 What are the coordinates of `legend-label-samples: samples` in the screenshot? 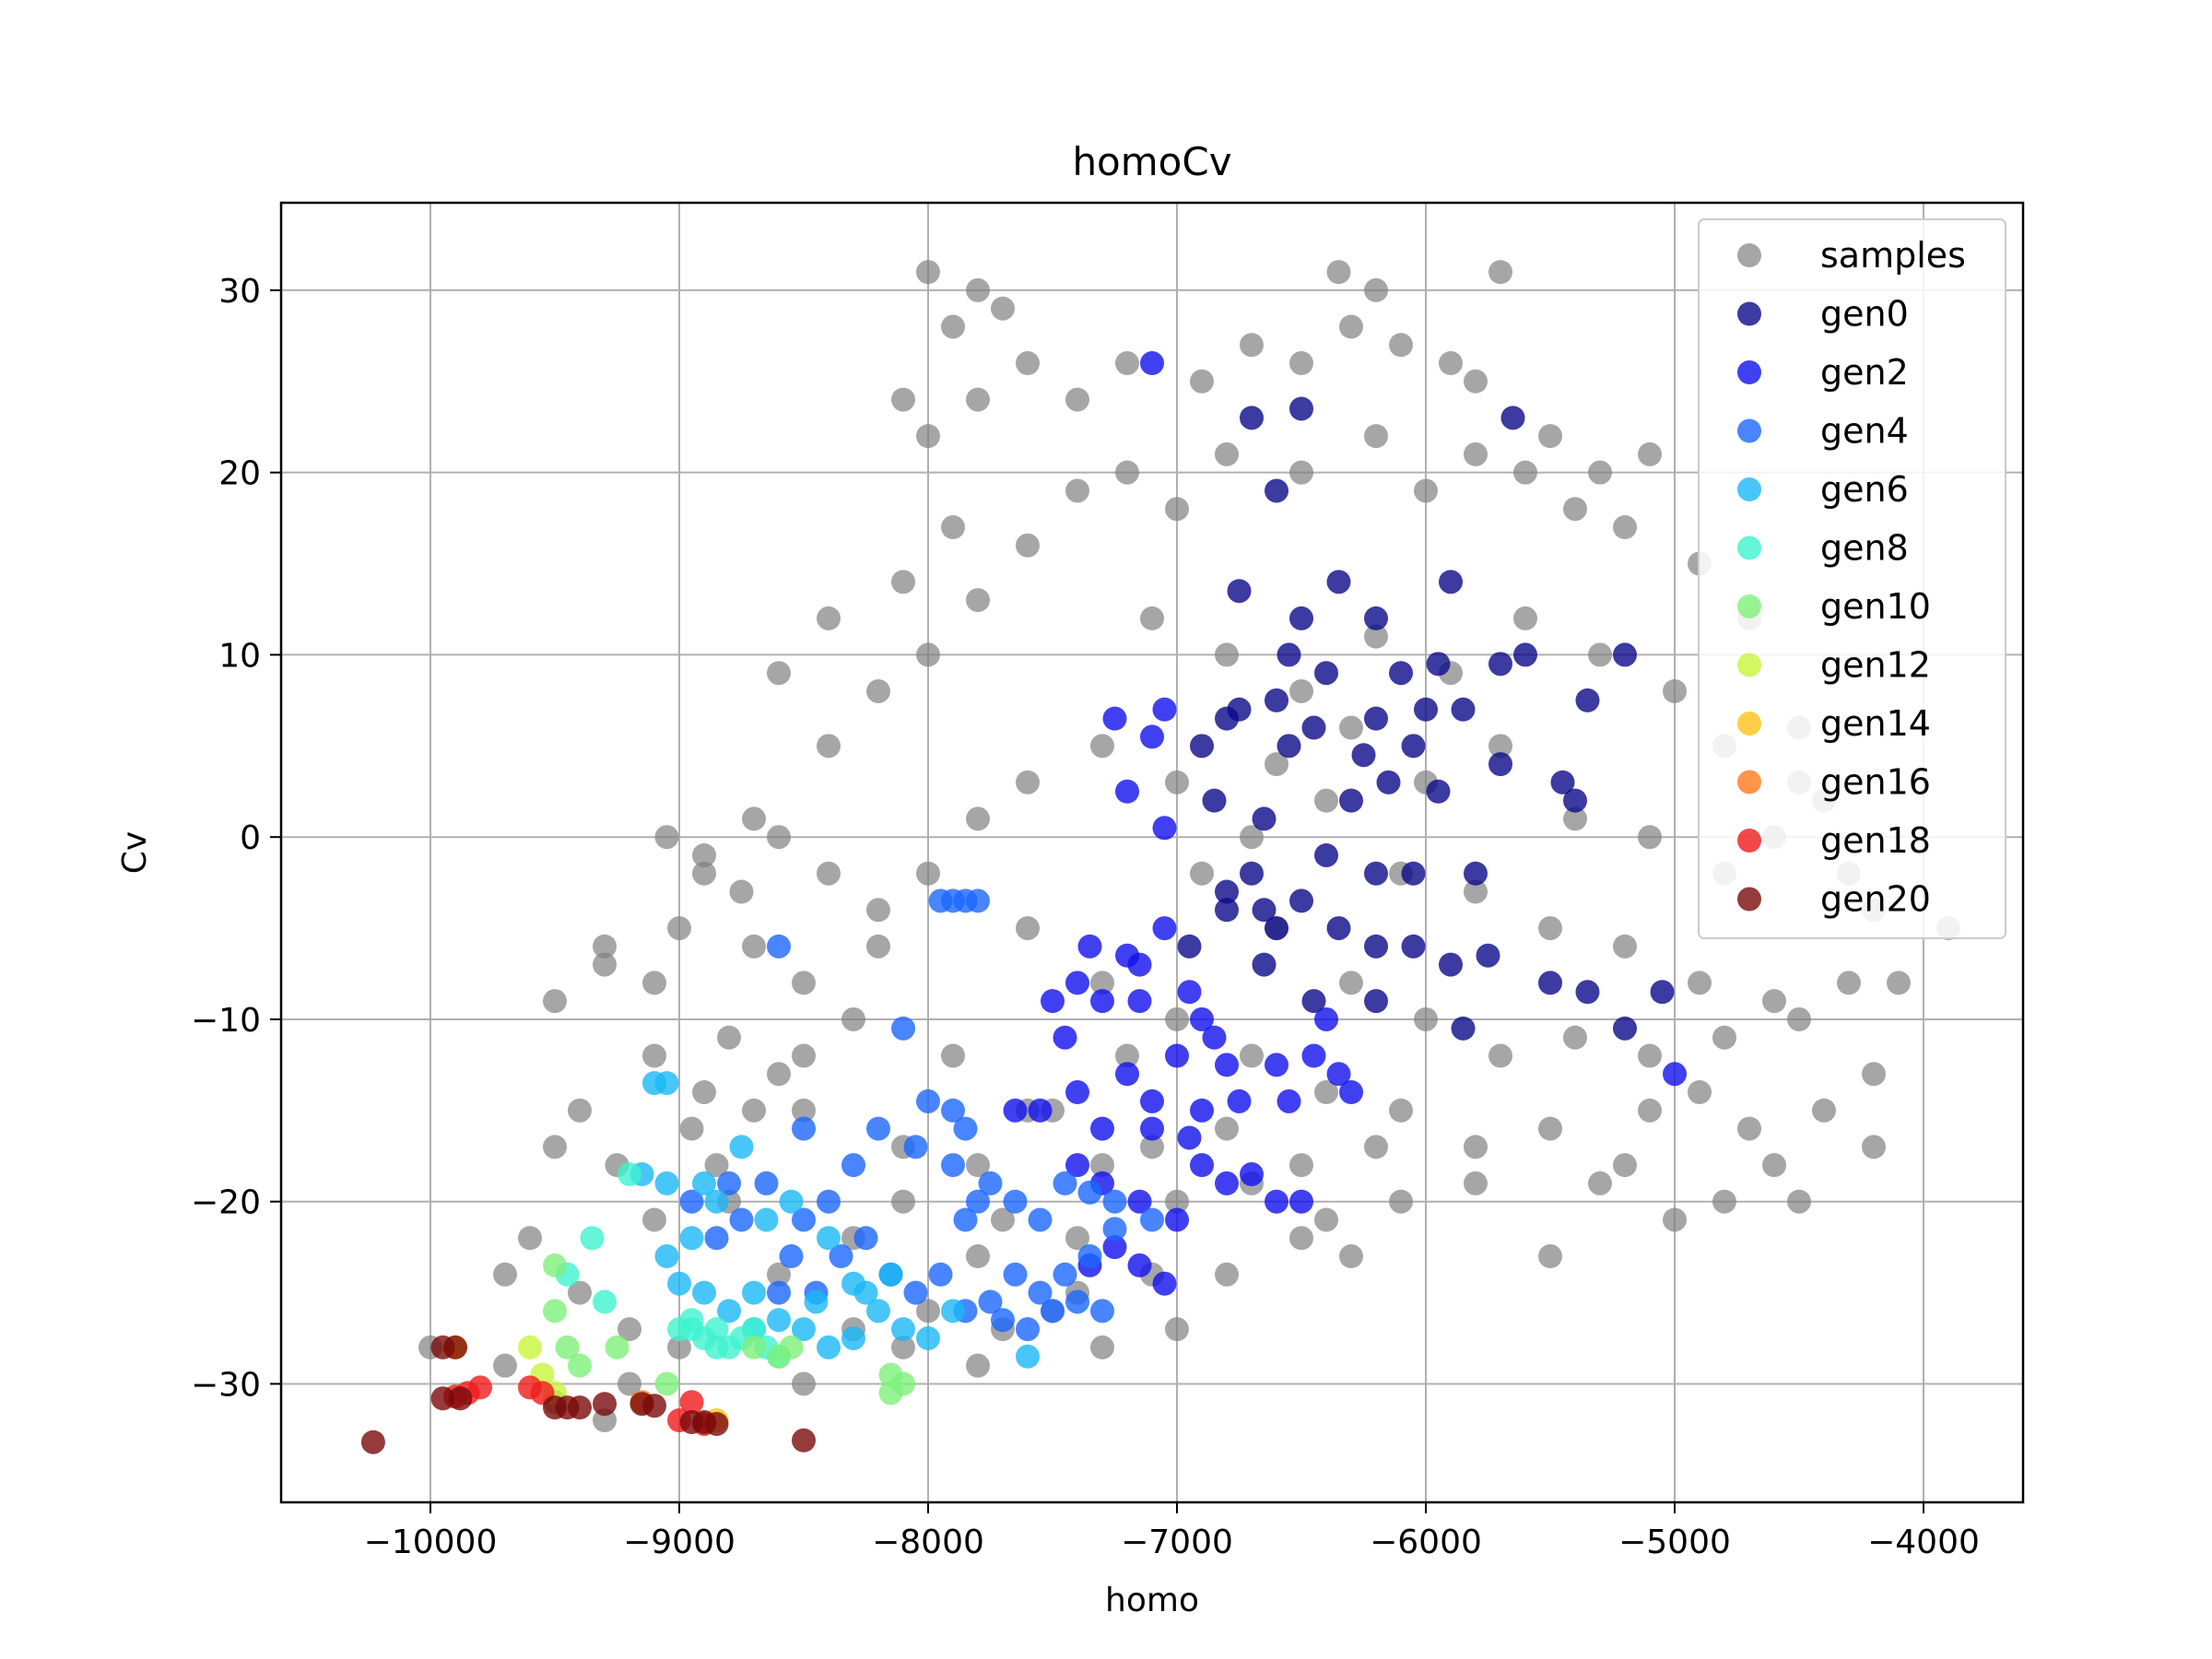 It's located at (1893, 255).